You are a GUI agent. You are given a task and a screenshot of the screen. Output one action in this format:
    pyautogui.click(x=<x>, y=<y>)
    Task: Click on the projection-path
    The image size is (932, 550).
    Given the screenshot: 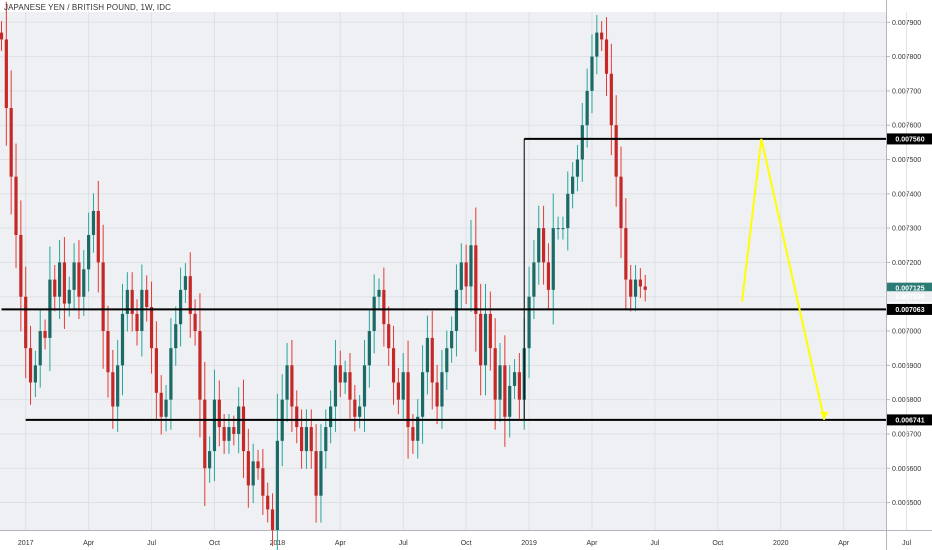 What is the action you would take?
    pyautogui.click(x=783, y=279)
    